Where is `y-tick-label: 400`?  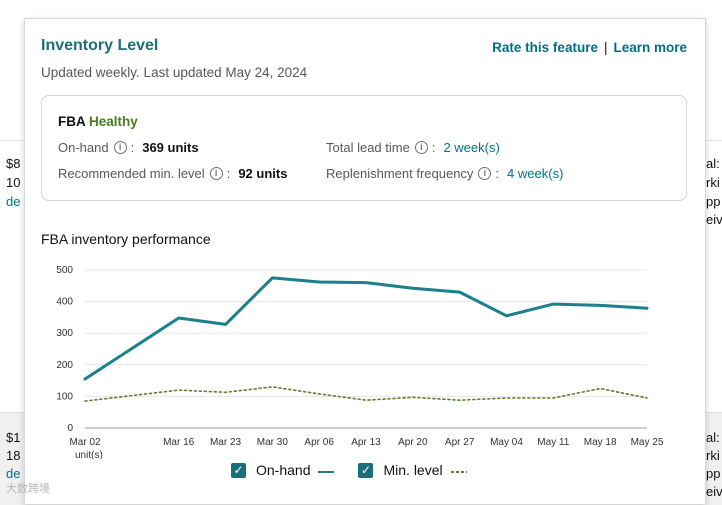 y-tick-label: 400 is located at coordinates (64, 302).